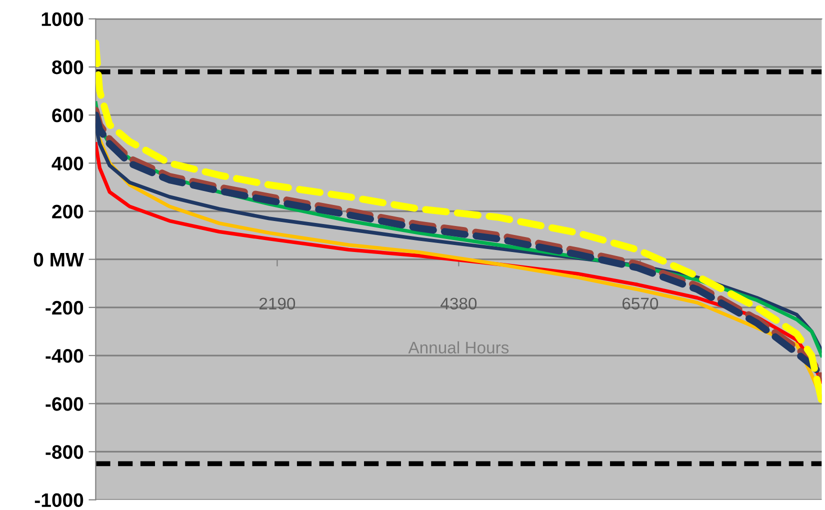 The image size is (825, 510). What do you see at coordinates (65, 307) in the screenshot?
I see `y-tick-label: -200` at bounding box center [65, 307].